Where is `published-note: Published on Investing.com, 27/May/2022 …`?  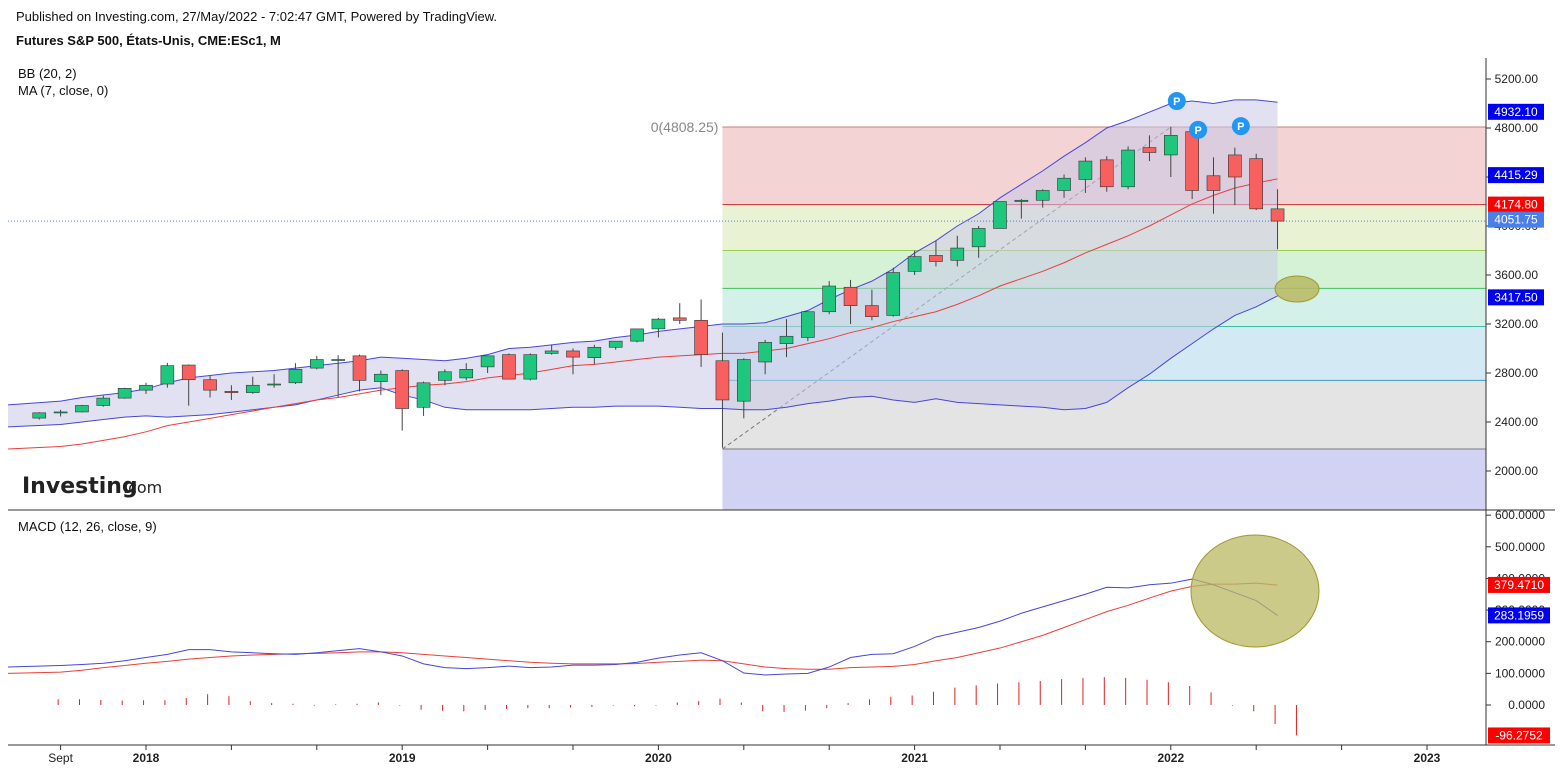
published-note: Published on Investing.com, 27/May/2022 … is located at coordinates (257, 16).